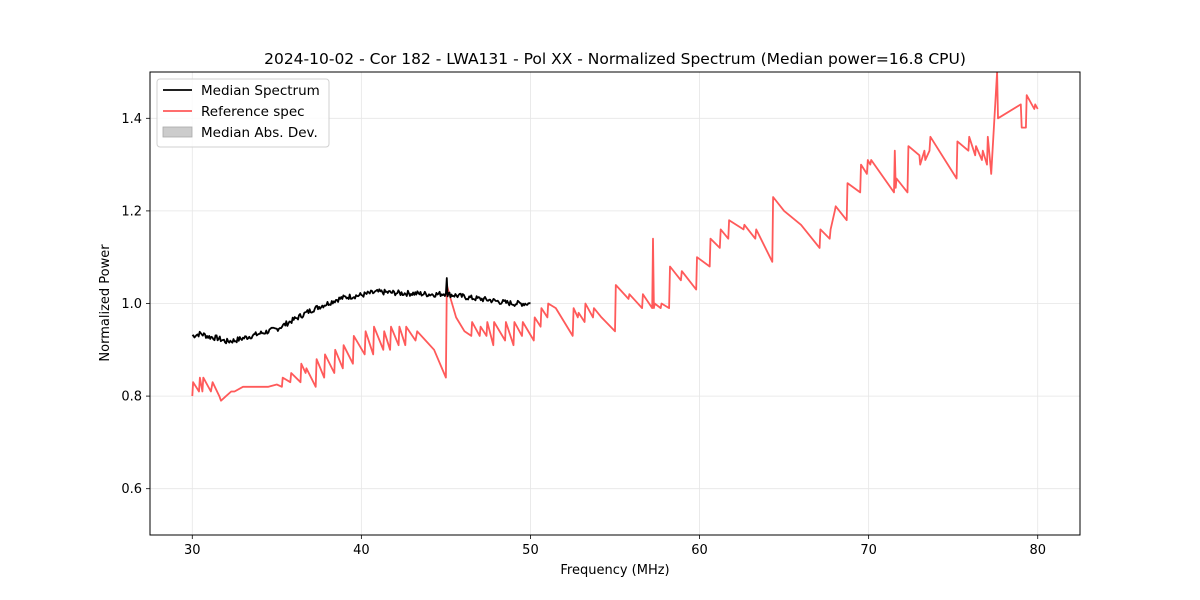 Image resolution: width=1200 pixels, height=600 pixels. What do you see at coordinates (131, 211) in the screenshot?
I see `y-tick-label: 1.2` at bounding box center [131, 211].